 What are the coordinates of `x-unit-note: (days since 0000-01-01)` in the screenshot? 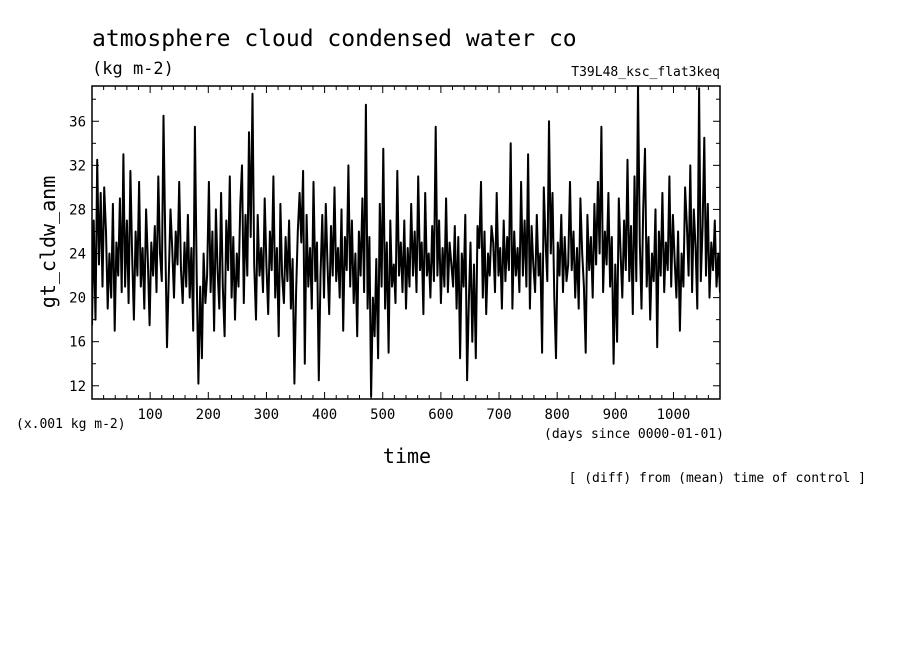 It's located at (634, 434).